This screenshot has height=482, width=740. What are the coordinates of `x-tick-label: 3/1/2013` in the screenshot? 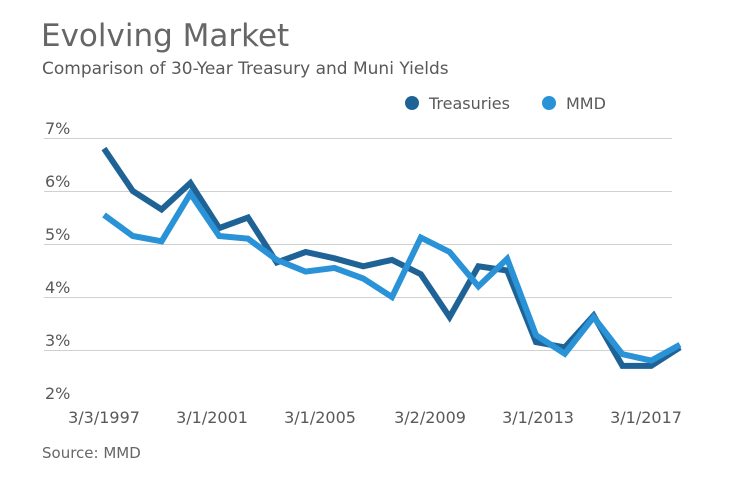 It's located at (538, 417).